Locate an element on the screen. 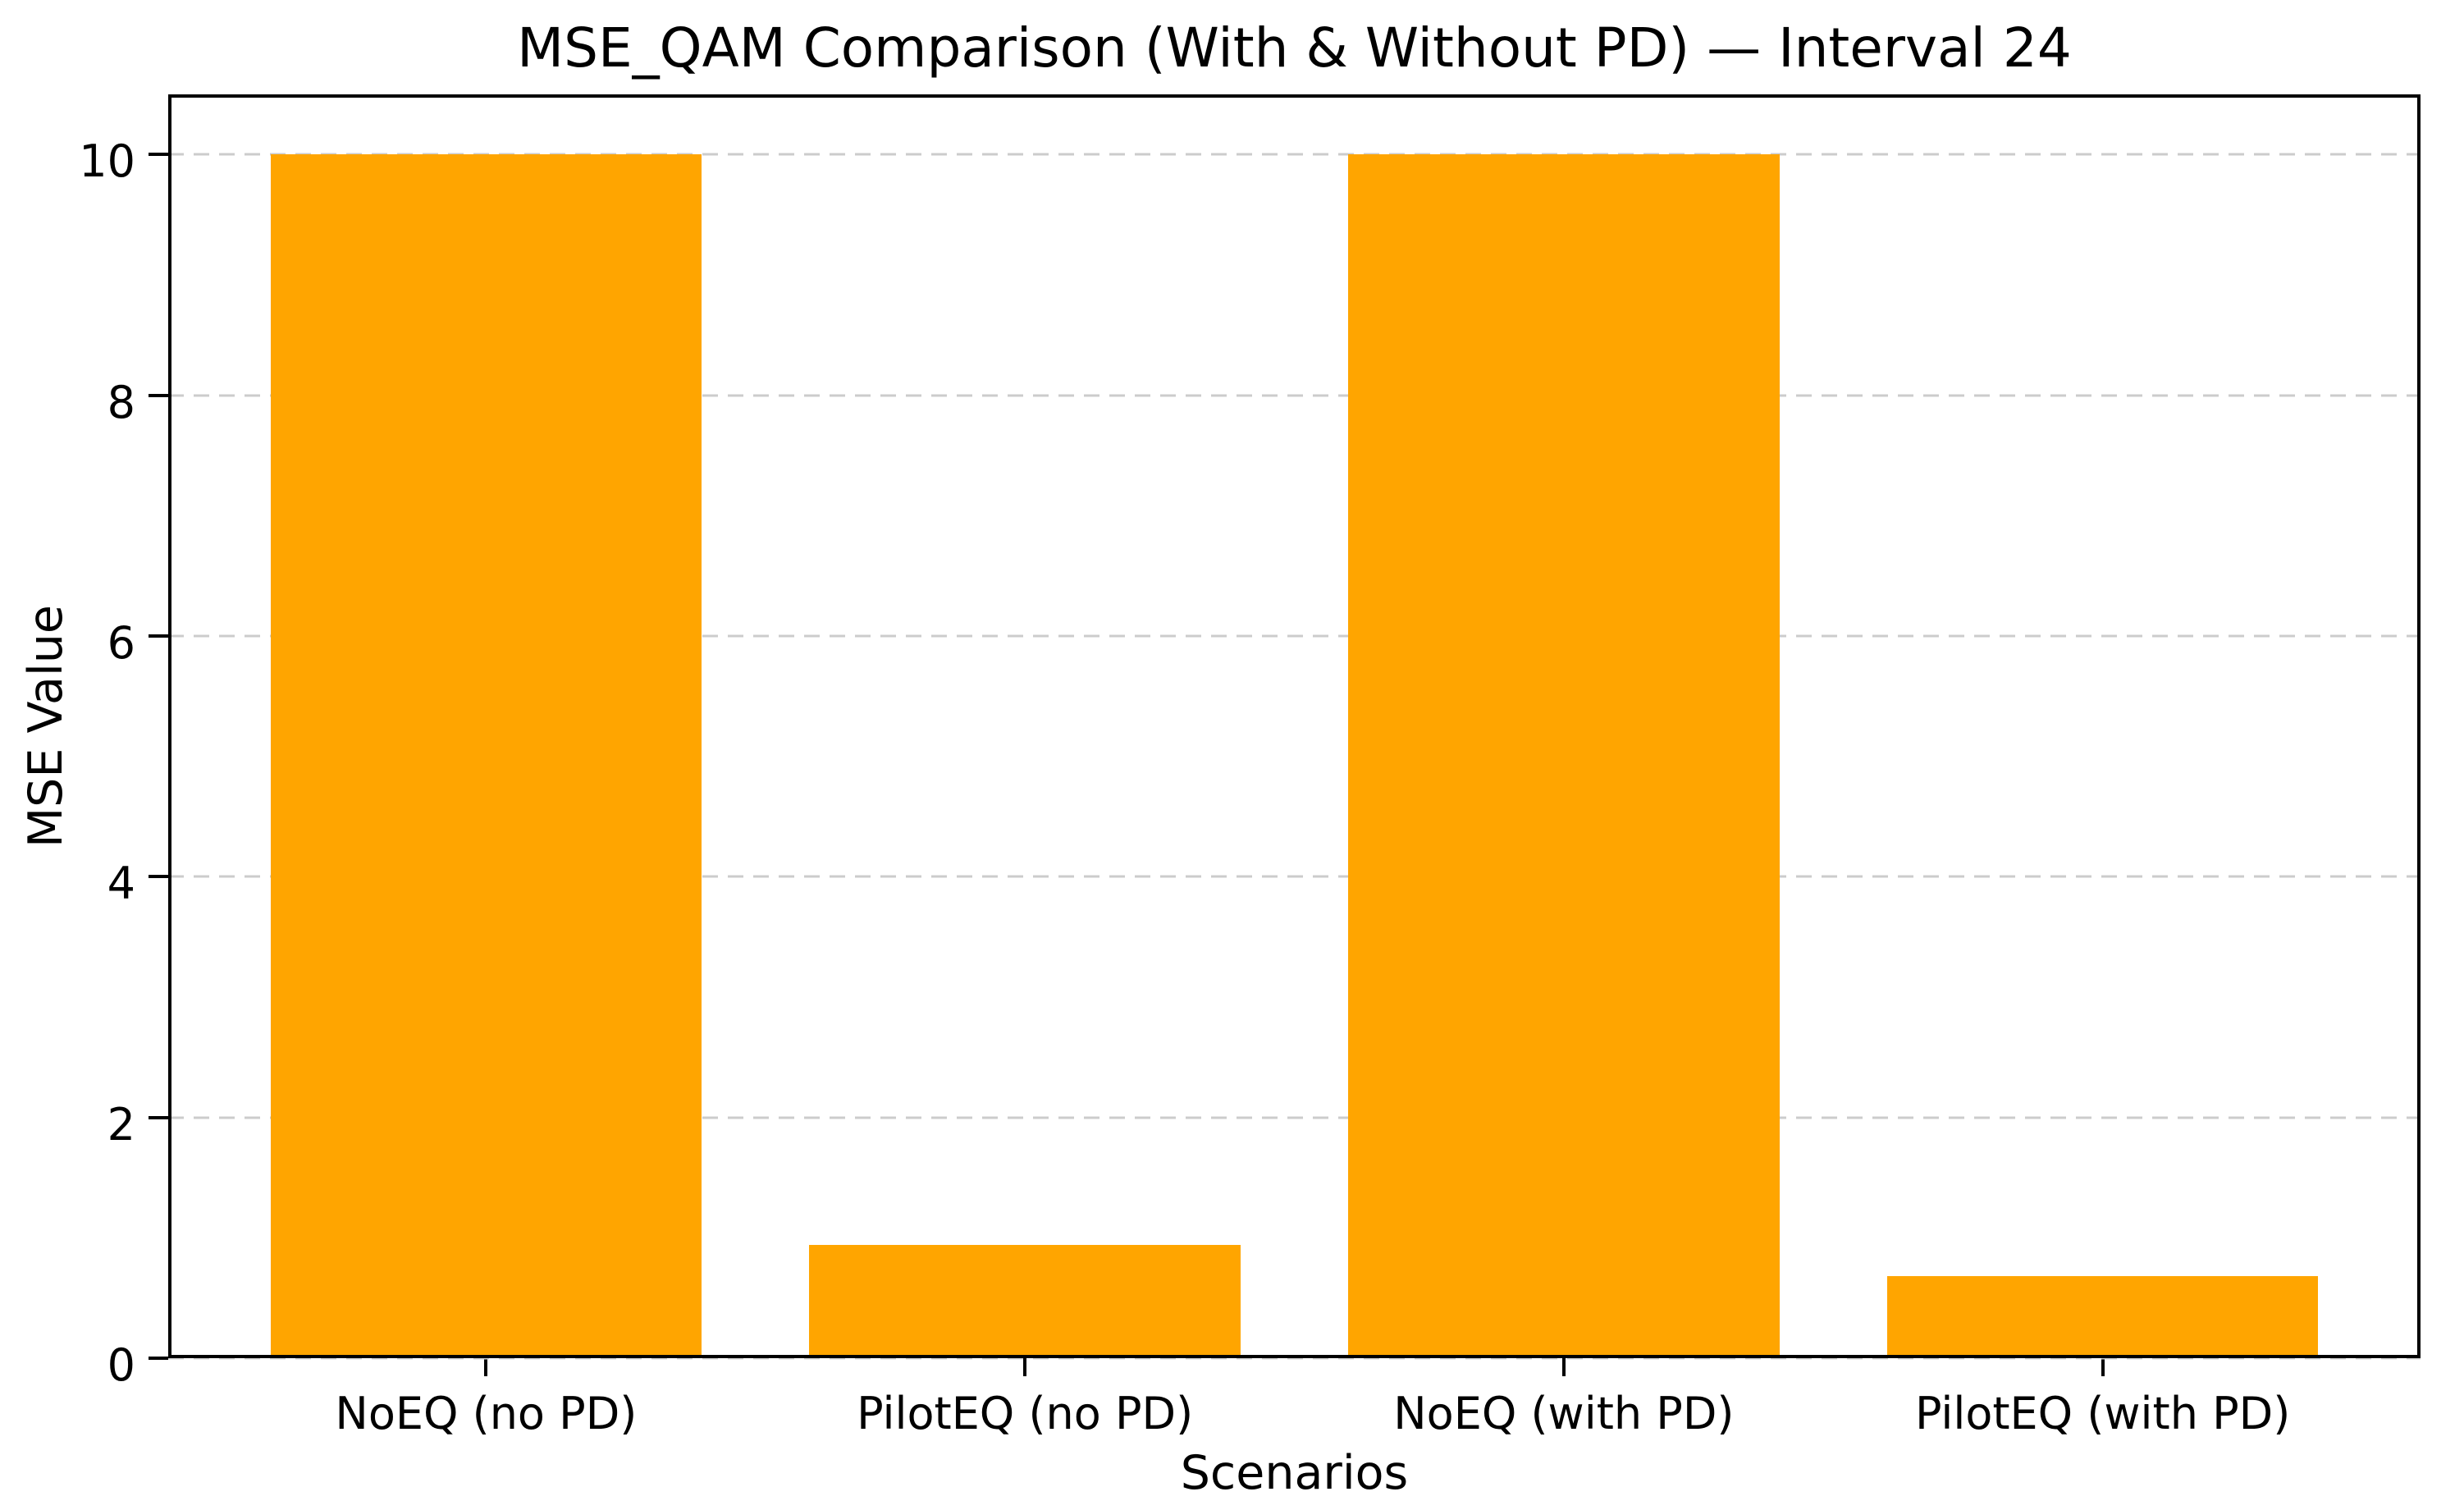 This screenshot has width=2464, height=1510. x-tick-label-2: NoEQ (with PD) is located at coordinates (1564, 1413).